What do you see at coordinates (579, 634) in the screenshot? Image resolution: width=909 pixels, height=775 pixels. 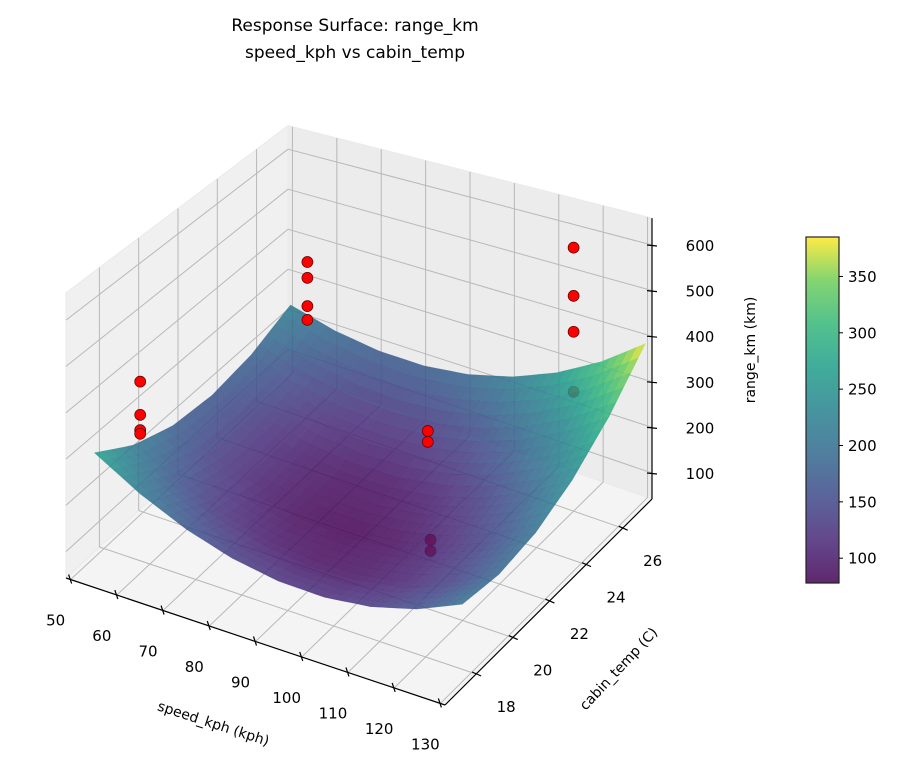 I see `y-tick-label: 22` at bounding box center [579, 634].